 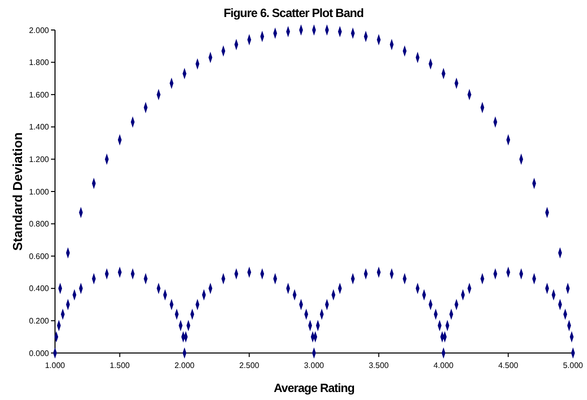 What do you see at coordinates (39, 353) in the screenshot?
I see `y-tick-label: 0.000` at bounding box center [39, 353].